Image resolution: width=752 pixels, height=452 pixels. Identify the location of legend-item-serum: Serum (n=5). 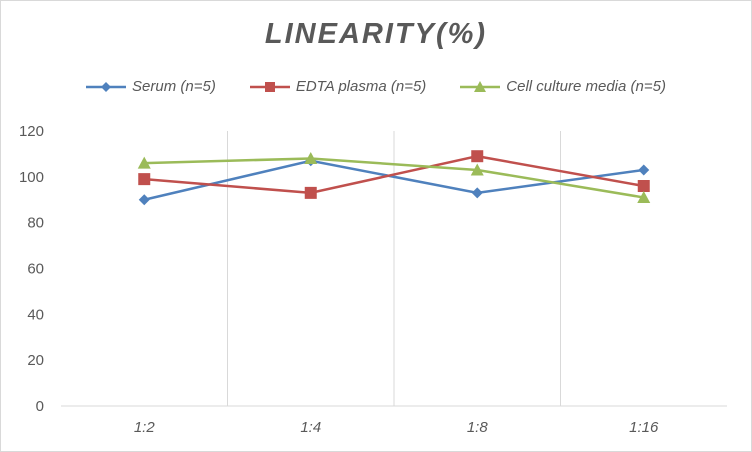
(151, 86).